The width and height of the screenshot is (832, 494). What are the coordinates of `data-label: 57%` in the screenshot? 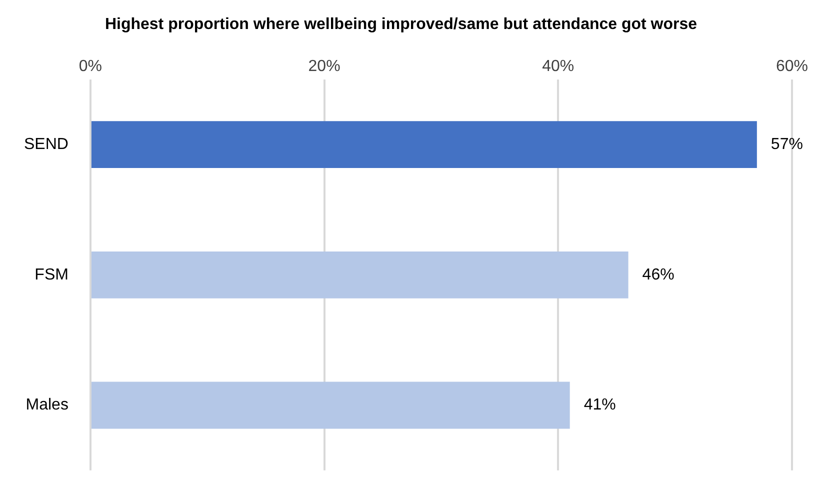 It's located at (786, 144).